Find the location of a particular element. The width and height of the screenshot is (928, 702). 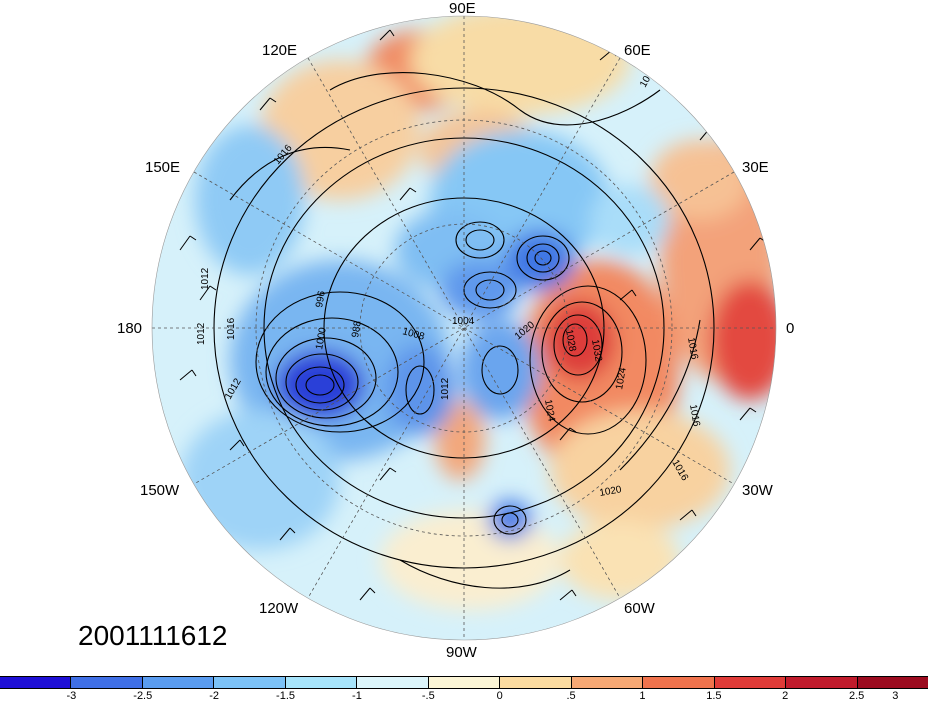

colorbar-tick-label: 1.5 is located at coordinates (714, 696).